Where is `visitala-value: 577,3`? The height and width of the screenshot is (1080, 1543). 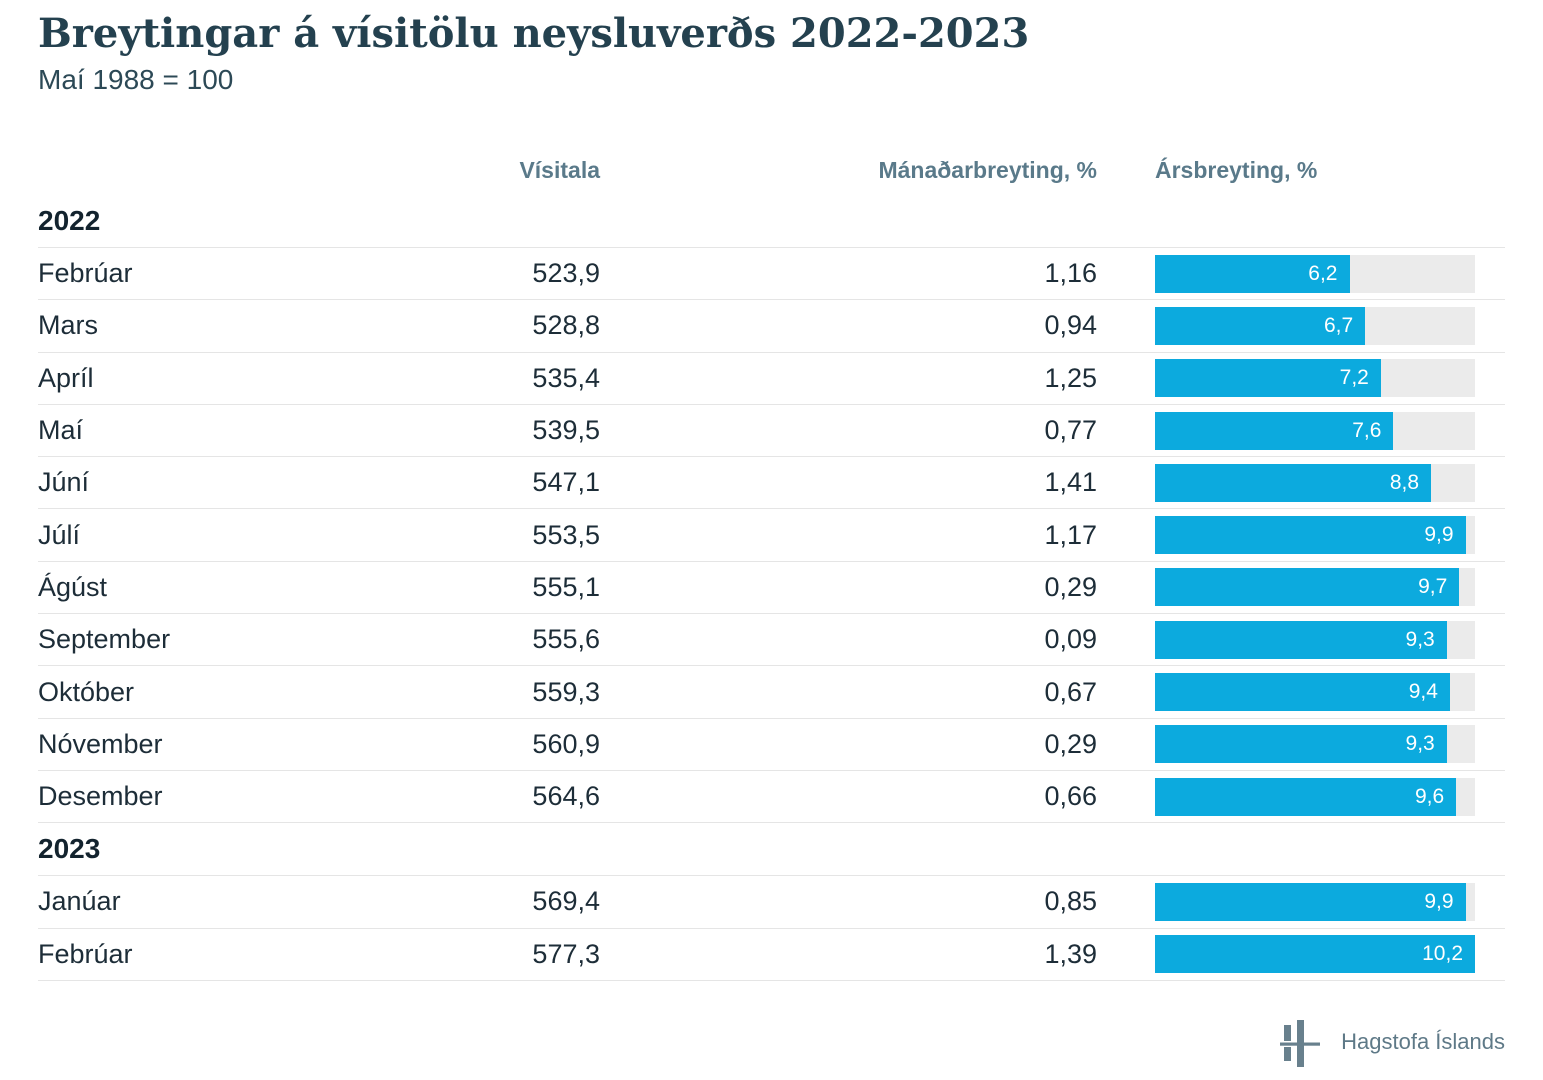
visitala-value: 577,3 is located at coordinates (566, 953).